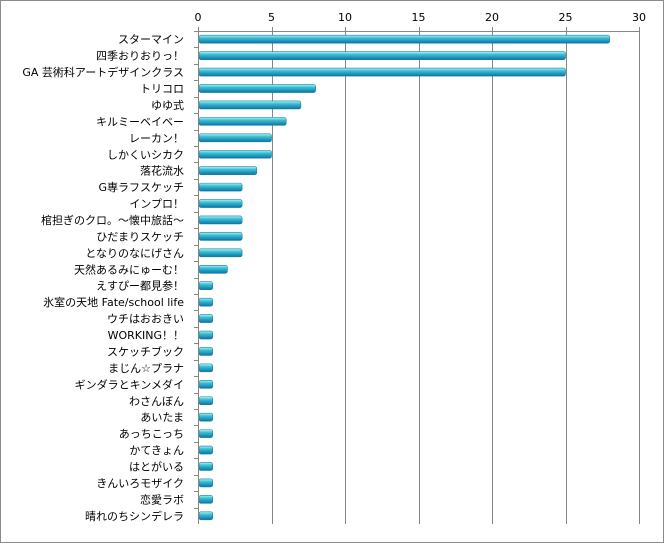 This screenshot has height=543, width=664. Describe the element at coordinates (103, 72) in the screenshot. I see `category-label: GA 芸術科アートデザインクラス` at that location.